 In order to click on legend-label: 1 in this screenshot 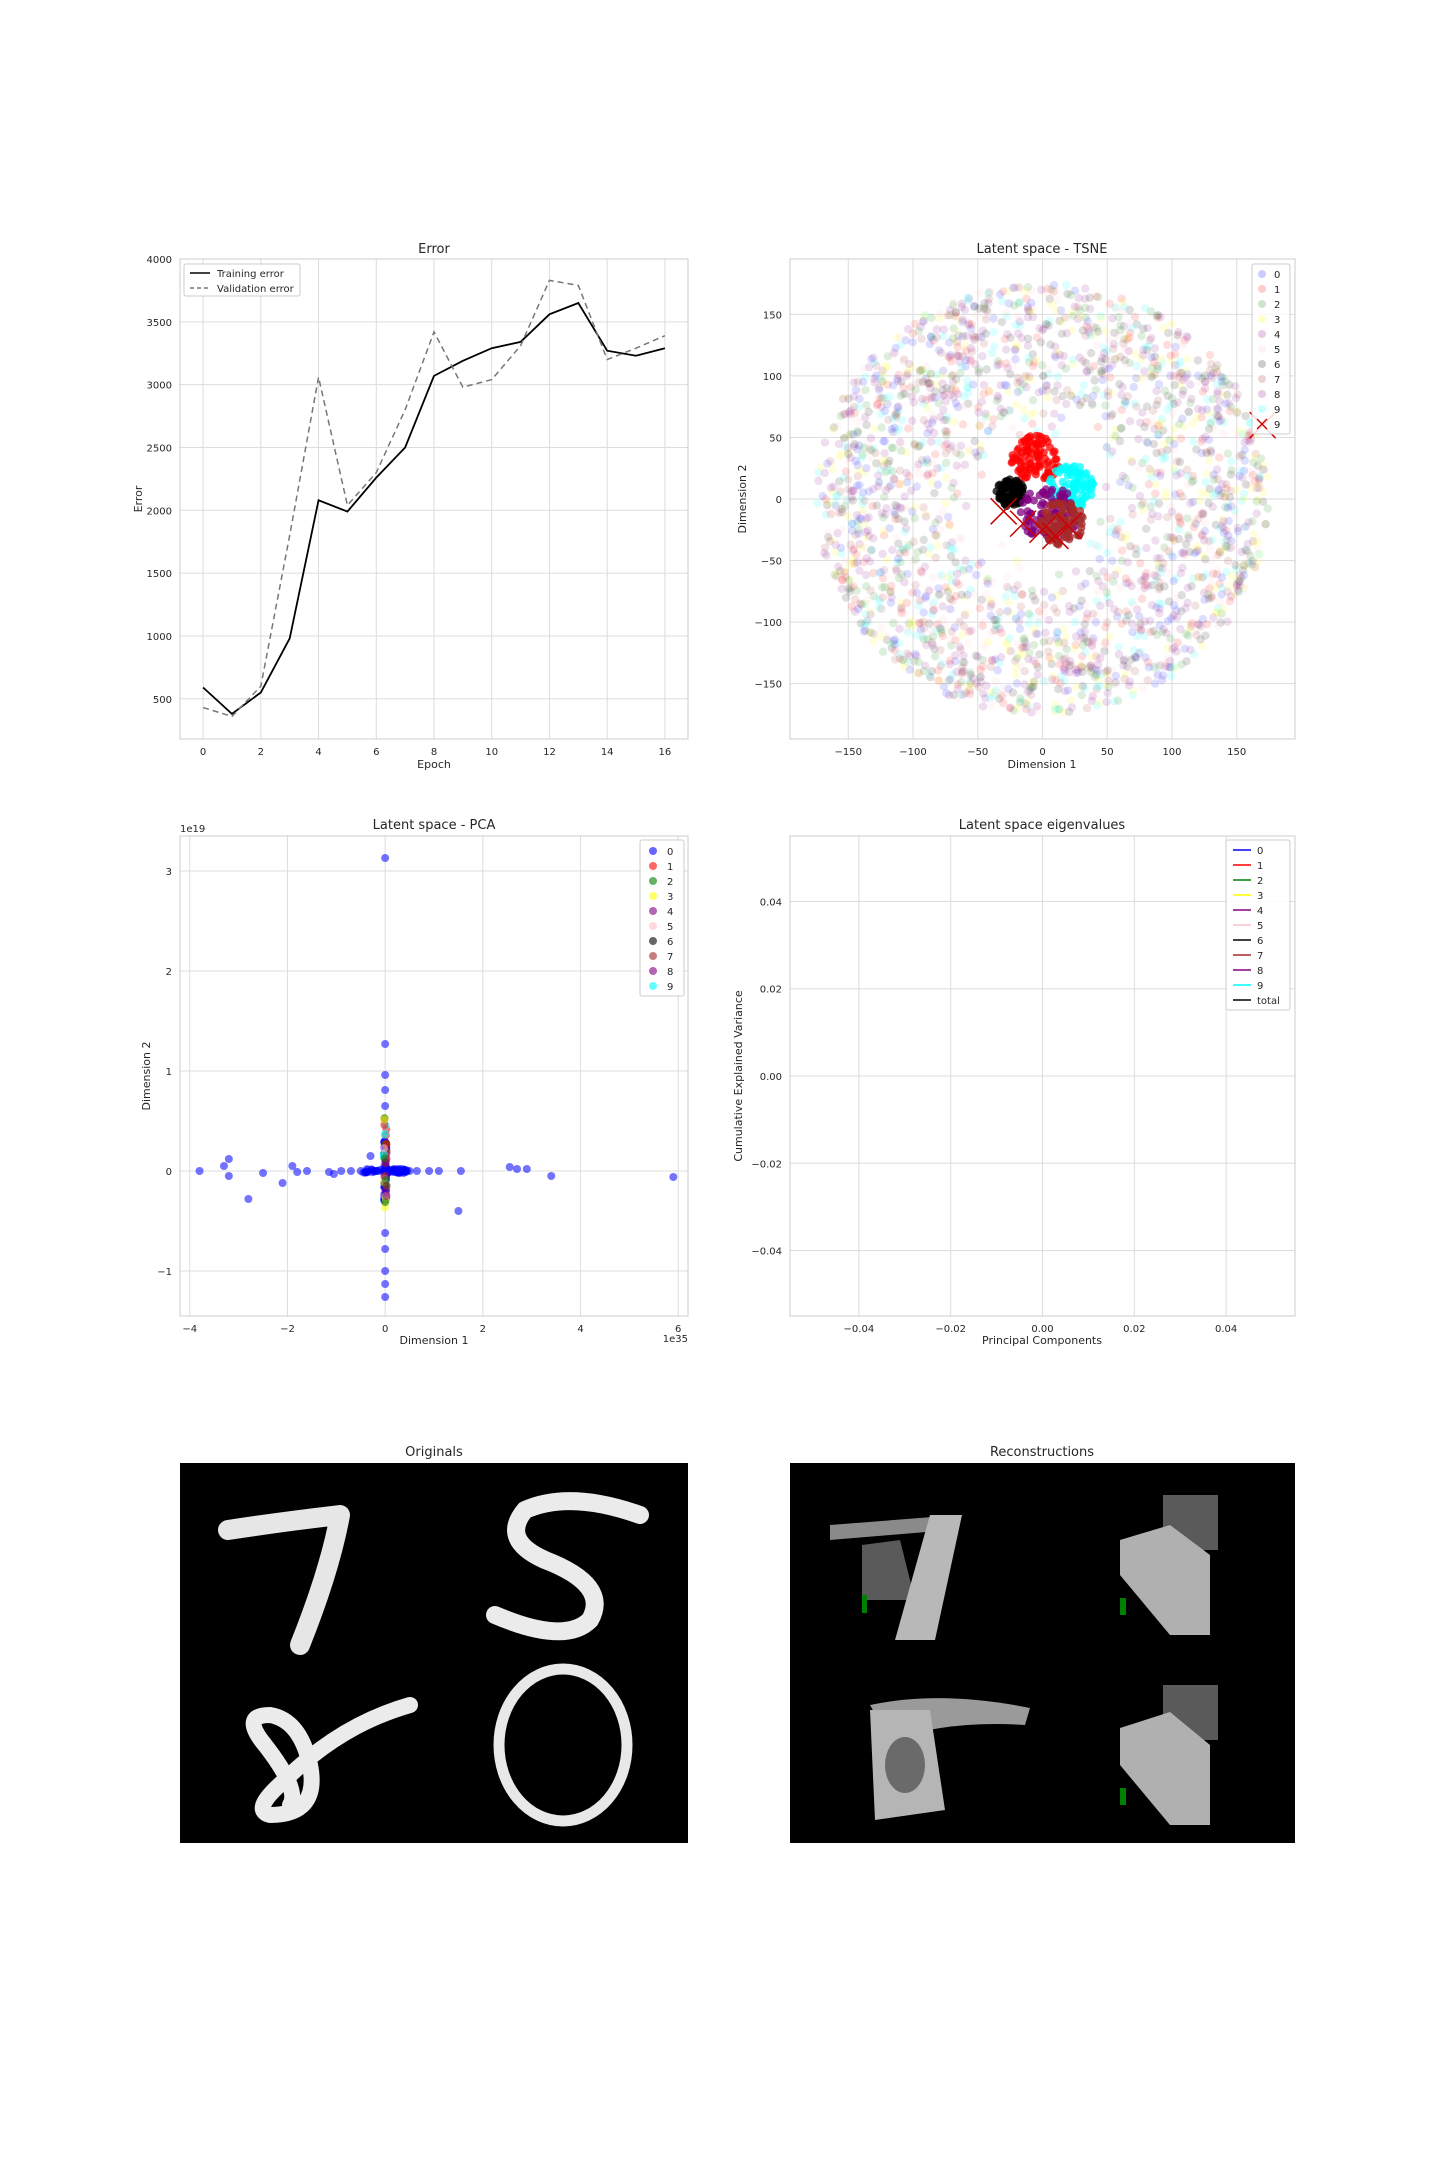, I will do `click(1277, 290)`.